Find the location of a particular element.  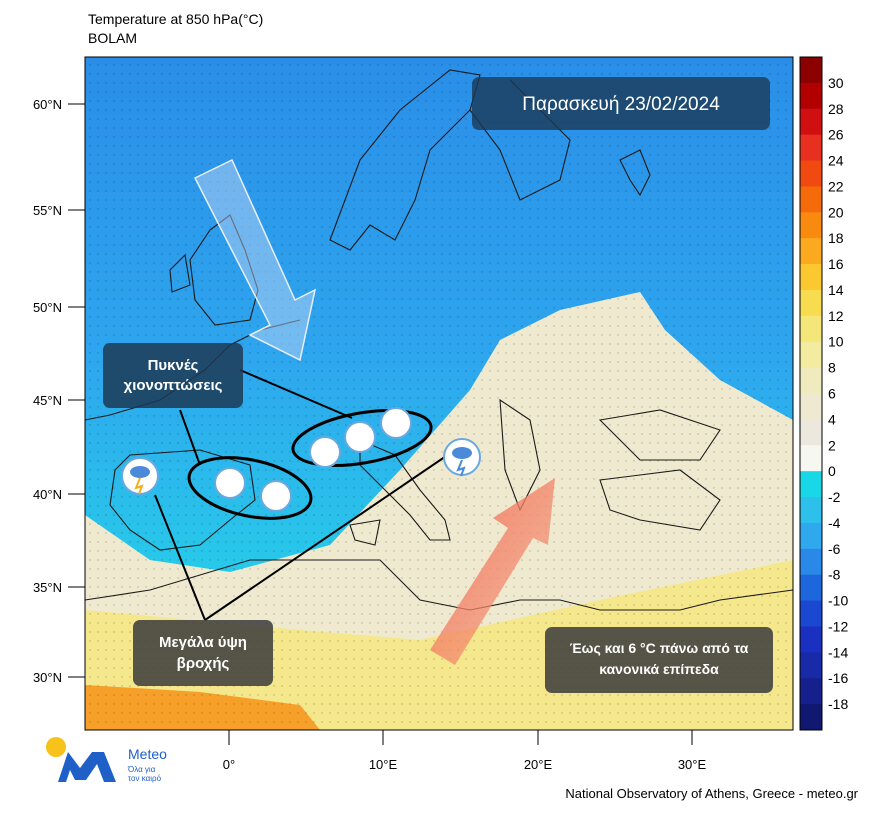

lat-label: 45°N is located at coordinates (47, 400).